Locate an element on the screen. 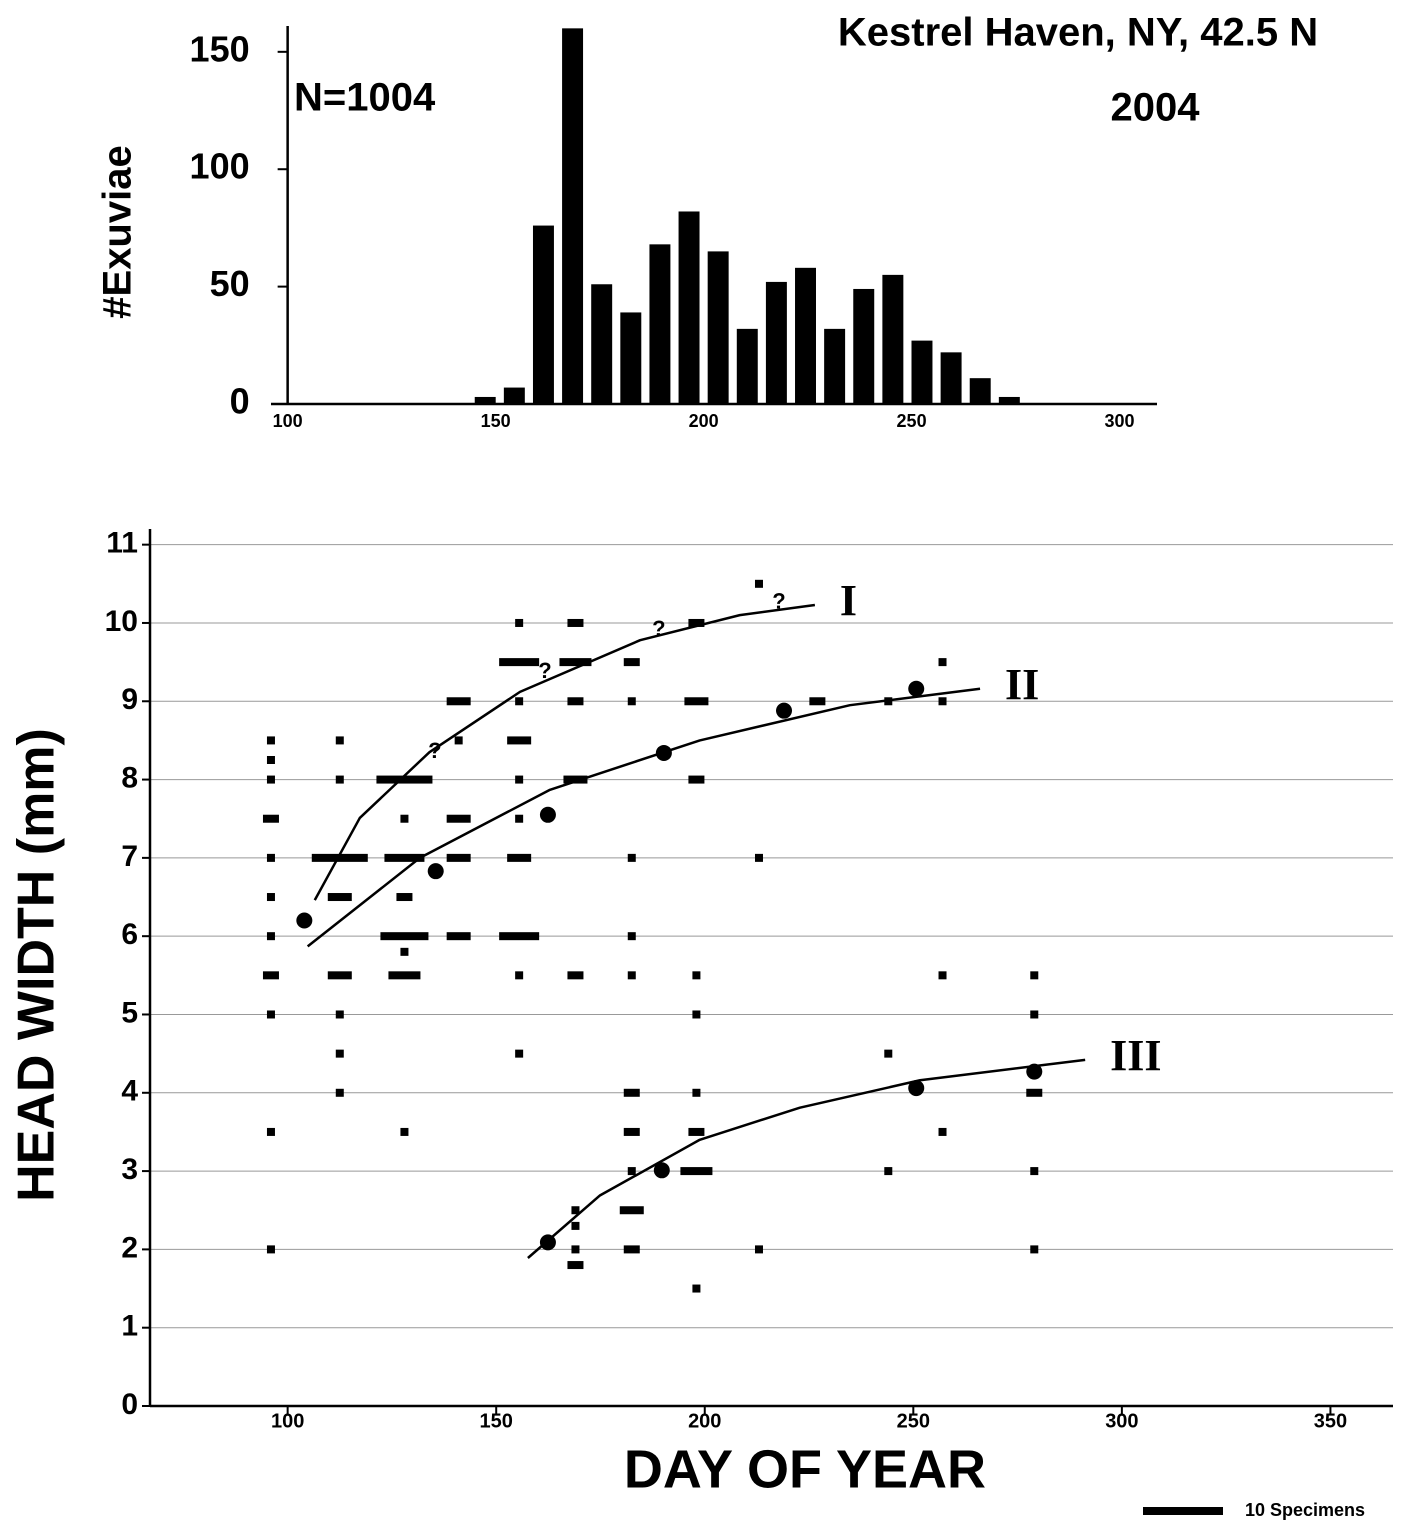  chart-title: Kestrel Haven, NY, 42.5 N is located at coordinates (1078, 33).